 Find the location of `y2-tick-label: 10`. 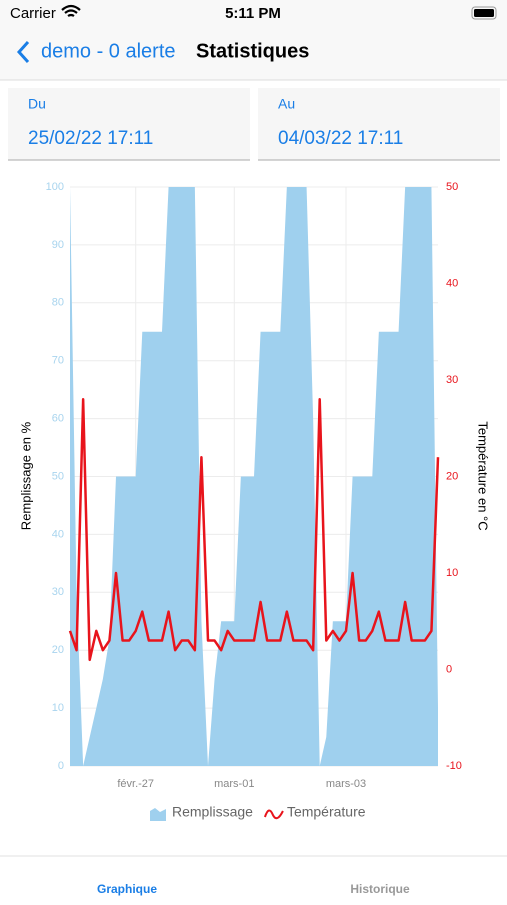

y2-tick-label: 10 is located at coordinates (452, 573).